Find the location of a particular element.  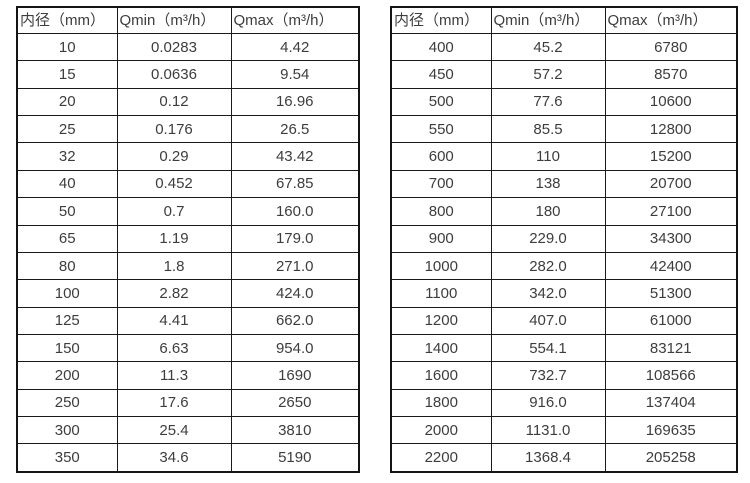

table-row: 150 6.63 954.0 is located at coordinates (188, 348).